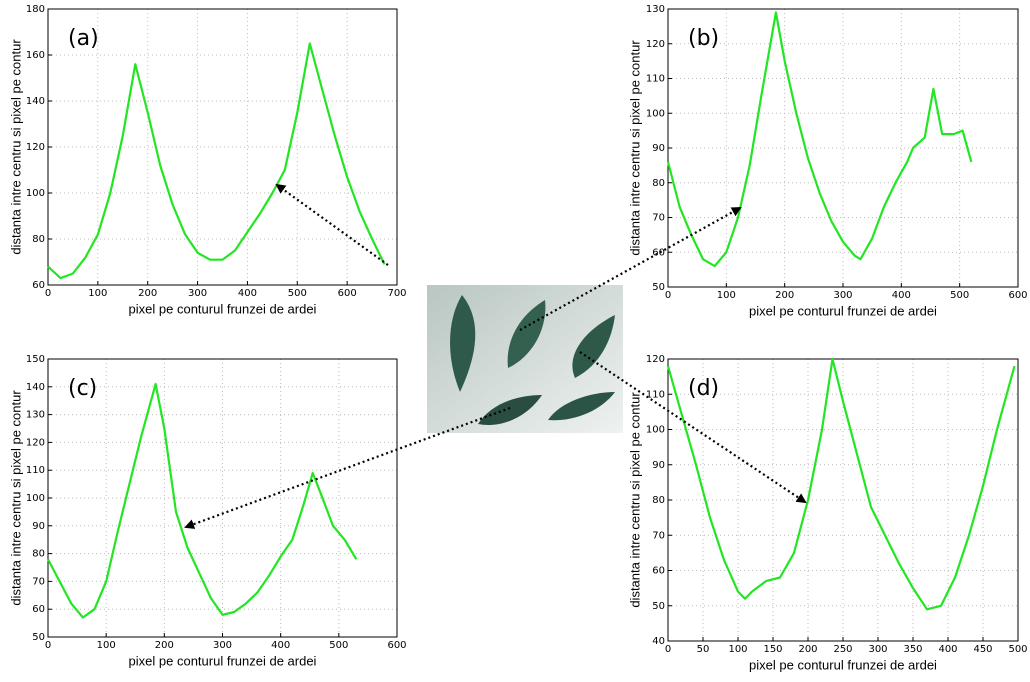 This screenshot has width=1030, height=682. Describe the element at coordinates (703, 38) in the screenshot. I see `panel-label: (b)` at that location.